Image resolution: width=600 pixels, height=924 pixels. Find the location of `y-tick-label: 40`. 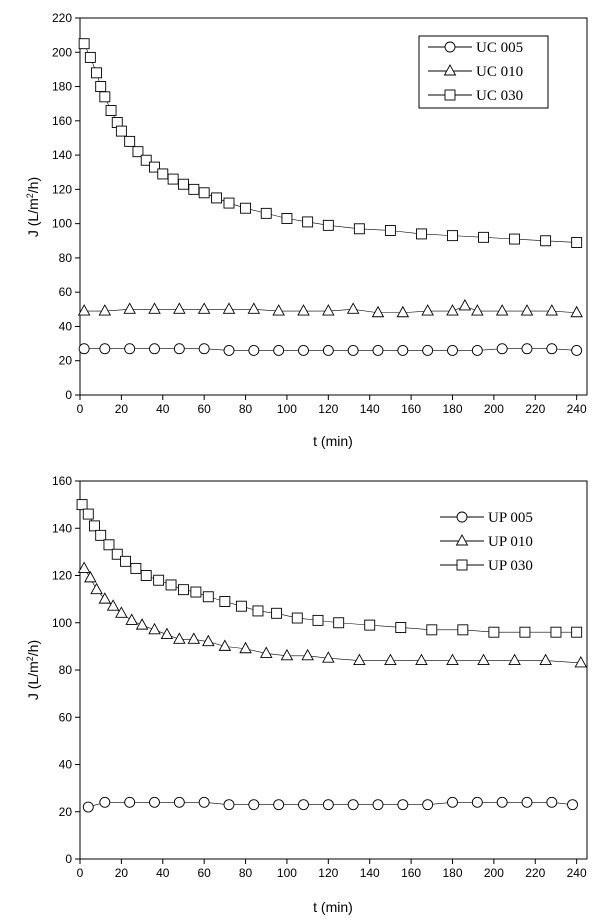

y-tick-label: 40 is located at coordinates (66, 326).